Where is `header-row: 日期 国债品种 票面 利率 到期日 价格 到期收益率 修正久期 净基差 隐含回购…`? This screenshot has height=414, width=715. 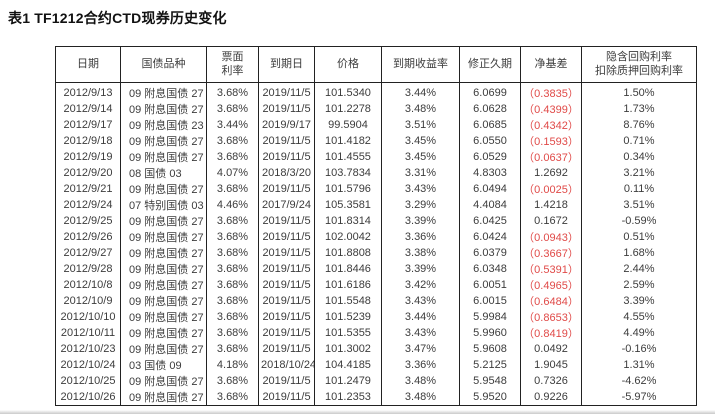 header-row: 日期 国债品种 票面 利率 到期日 价格 到期收益率 修正久期 净基差 隐含回购… is located at coordinates (376, 64).